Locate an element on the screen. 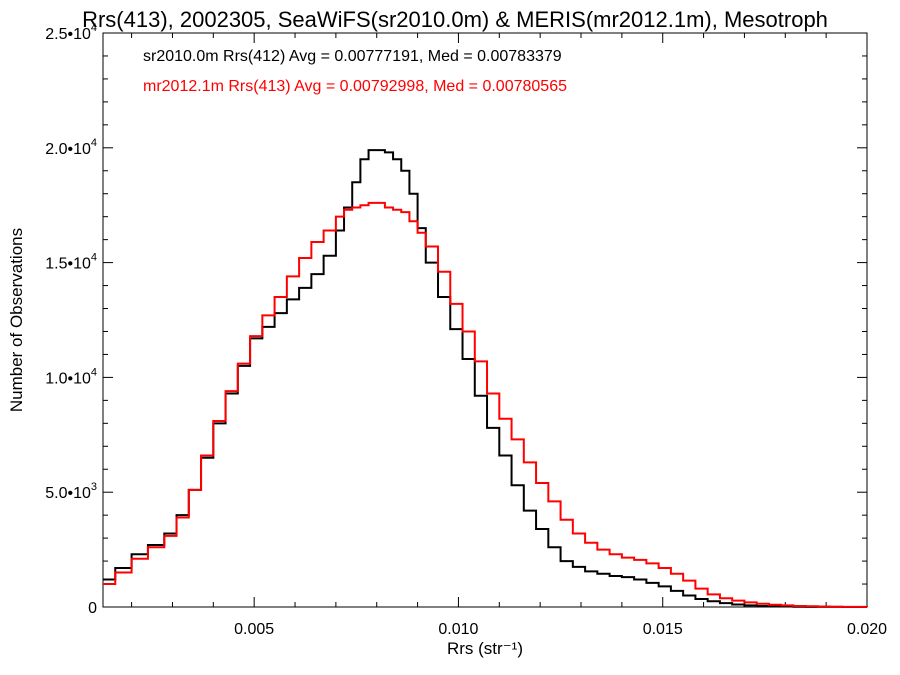  y-tick-mantissa: 2.0•10 is located at coordinates (68, 149).